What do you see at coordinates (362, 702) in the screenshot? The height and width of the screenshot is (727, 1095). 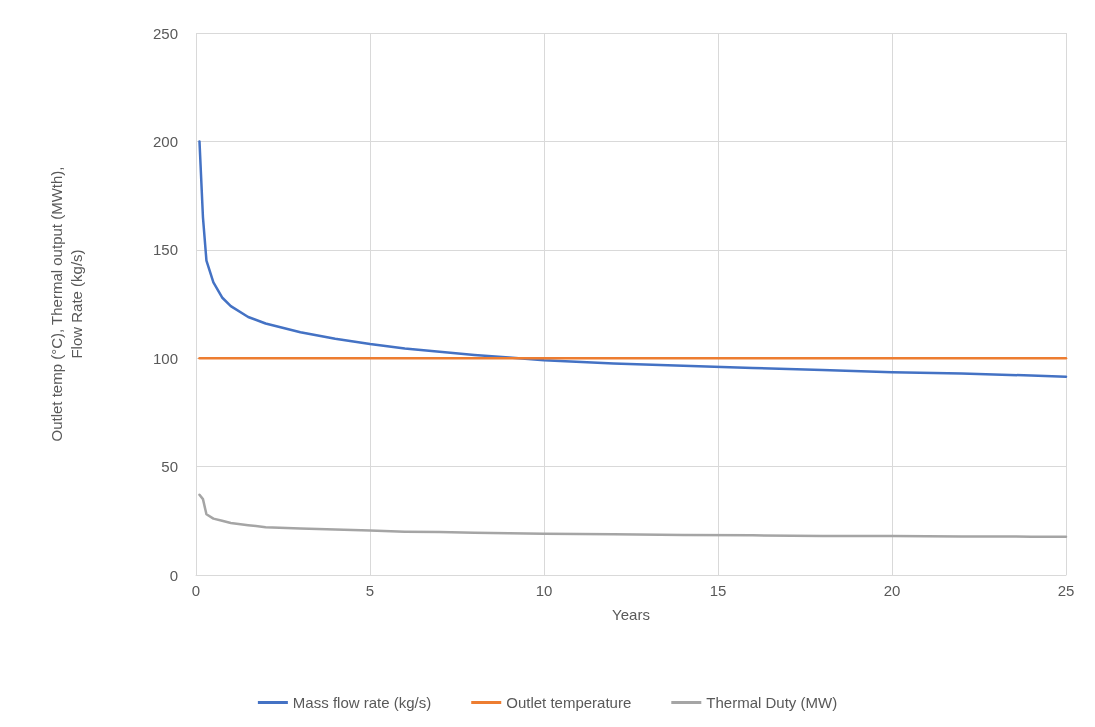 I see `legend-label: Mass flow rate (kg/s)` at bounding box center [362, 702].